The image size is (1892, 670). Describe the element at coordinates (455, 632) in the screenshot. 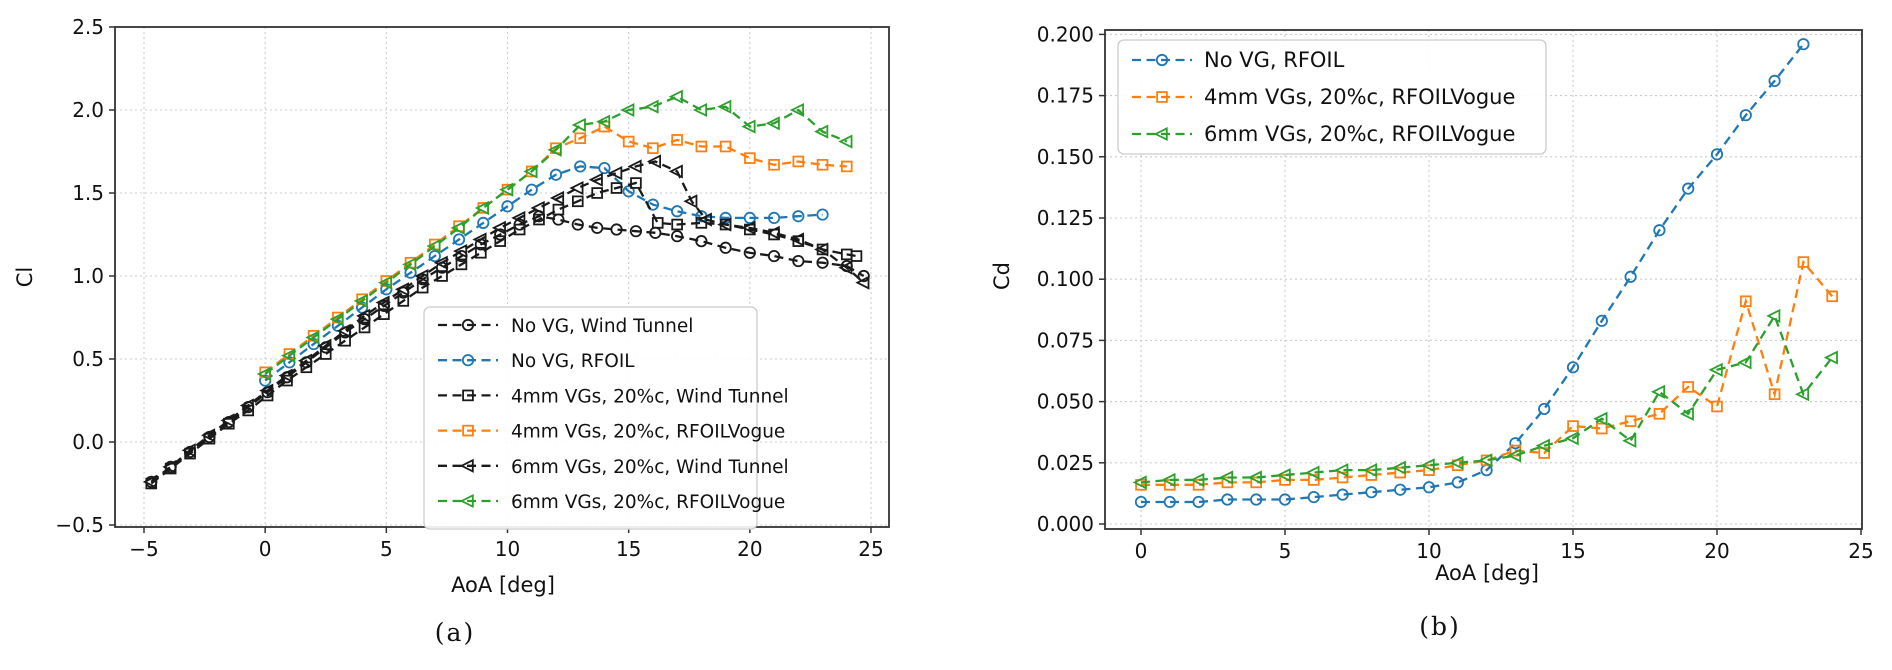

I see `caption-a: (a)` at that location.